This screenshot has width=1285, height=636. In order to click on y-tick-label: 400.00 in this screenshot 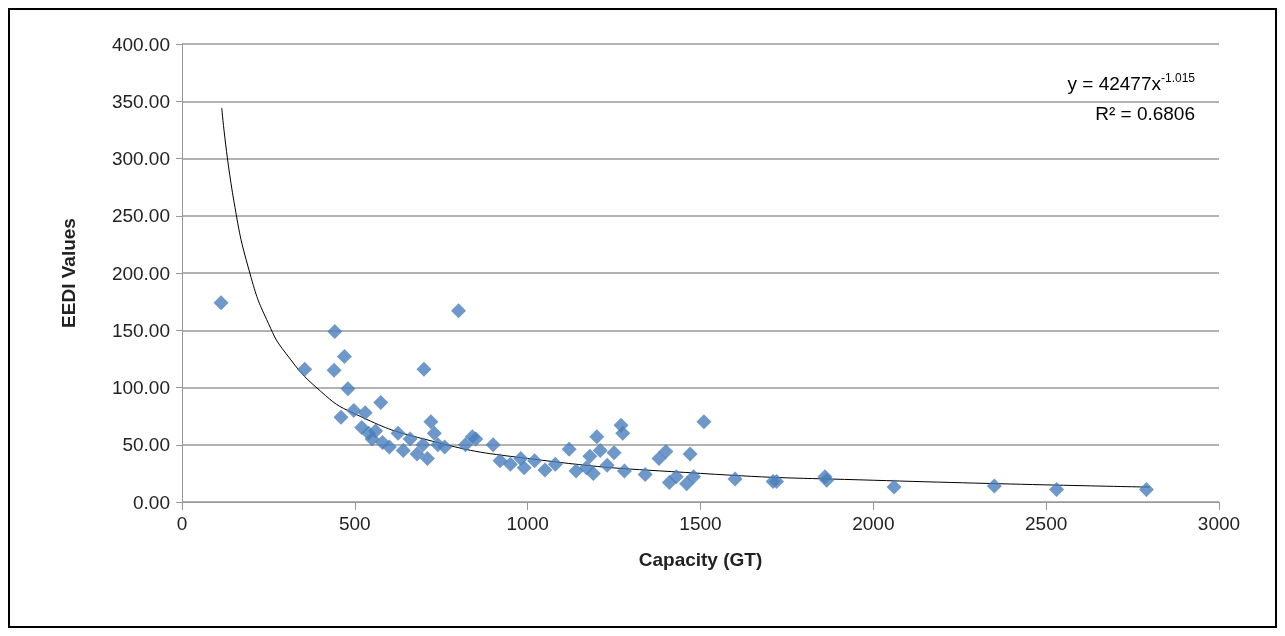, I will do `click(140, 44)`.